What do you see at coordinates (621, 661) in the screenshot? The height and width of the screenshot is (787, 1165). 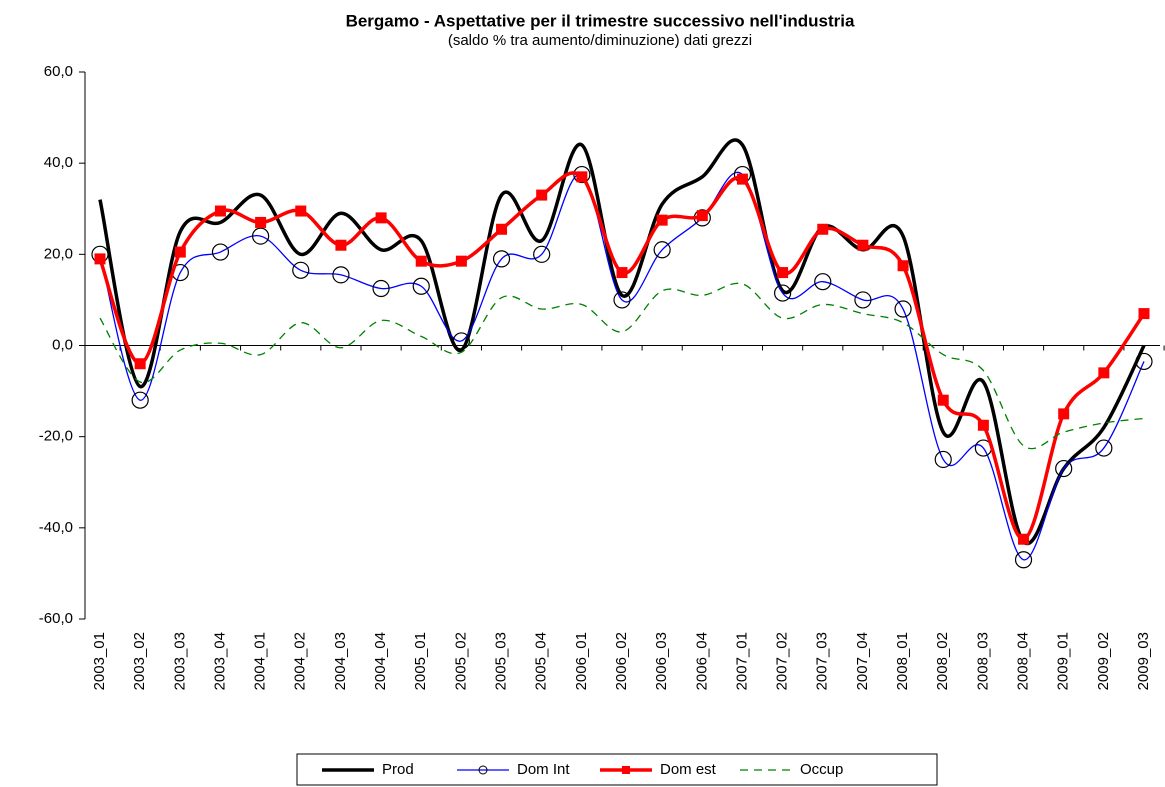 I see `x-tick-label: 2006_02` at bounding box center [621, 661].